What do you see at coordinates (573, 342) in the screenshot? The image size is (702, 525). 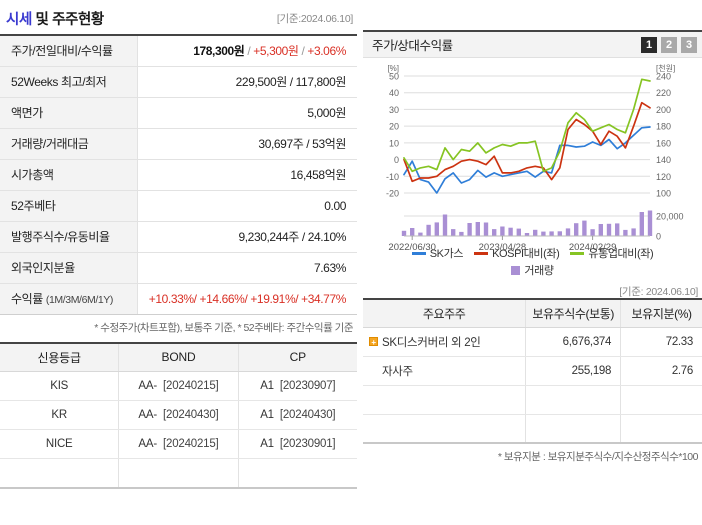 I see `holder-shares: 6,676,374` at bounding box center [573, 342].